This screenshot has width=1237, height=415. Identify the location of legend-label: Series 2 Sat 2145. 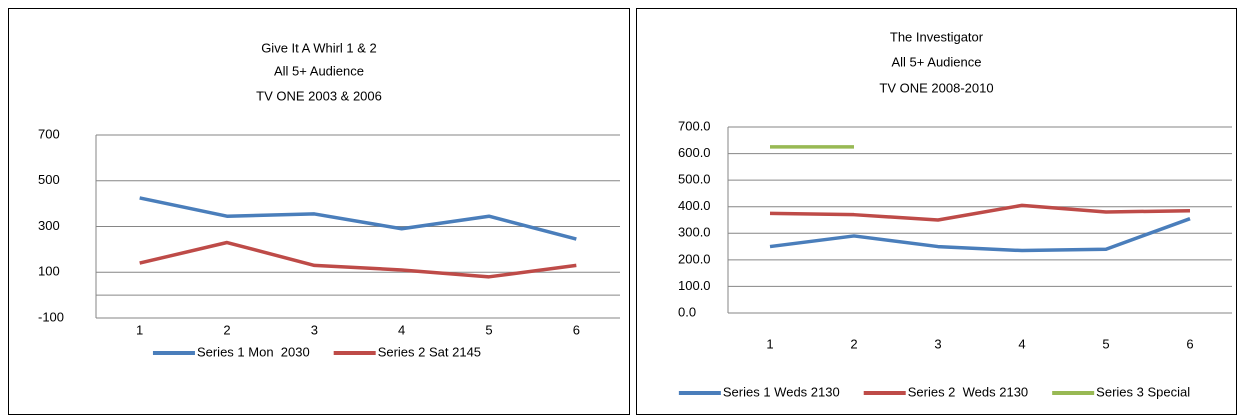
(429, 351).